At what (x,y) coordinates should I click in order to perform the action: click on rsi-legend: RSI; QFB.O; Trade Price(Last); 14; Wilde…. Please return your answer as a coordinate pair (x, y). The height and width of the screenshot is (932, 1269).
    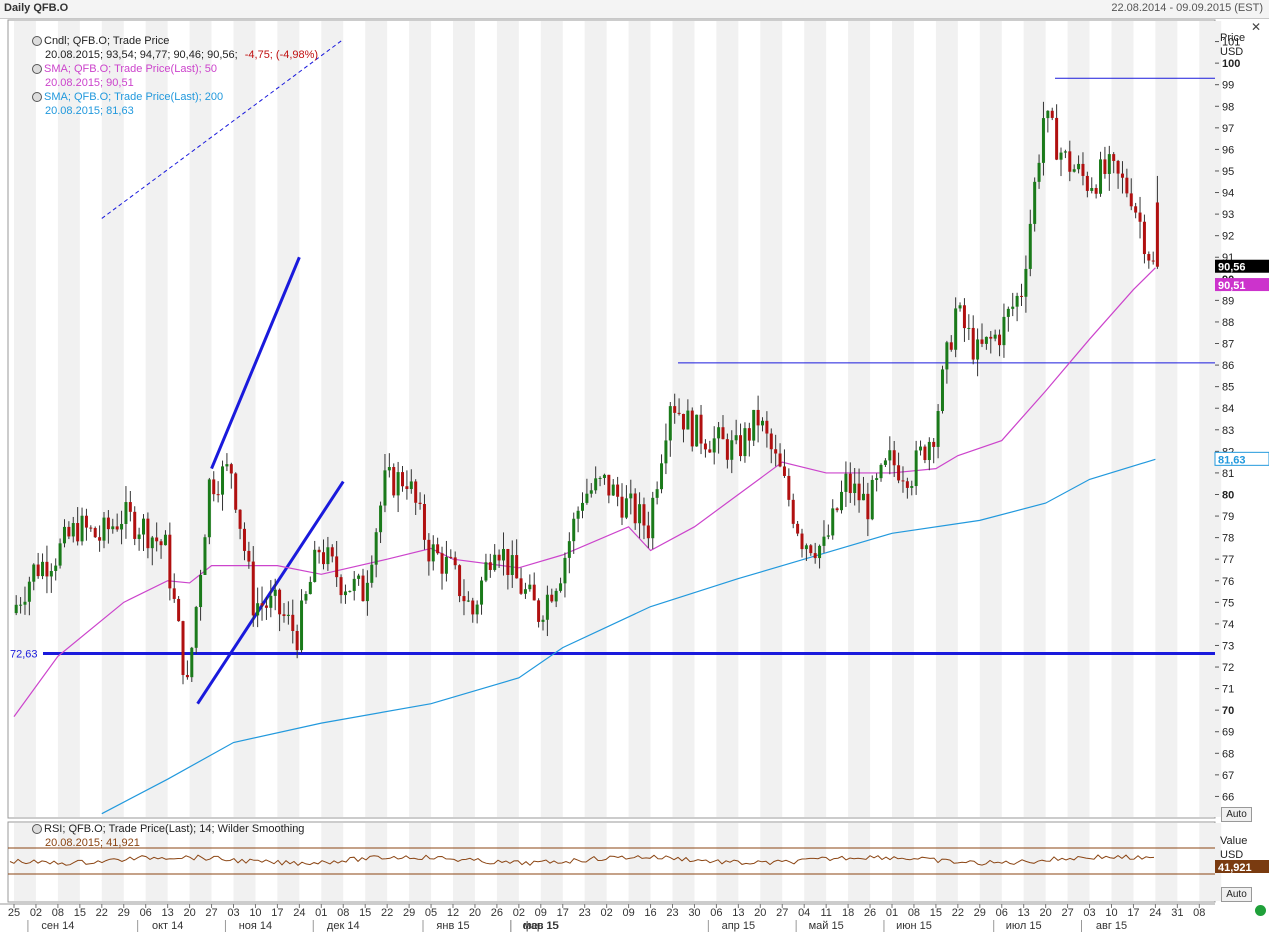
    Looking at the image, I should click on (168, 836).